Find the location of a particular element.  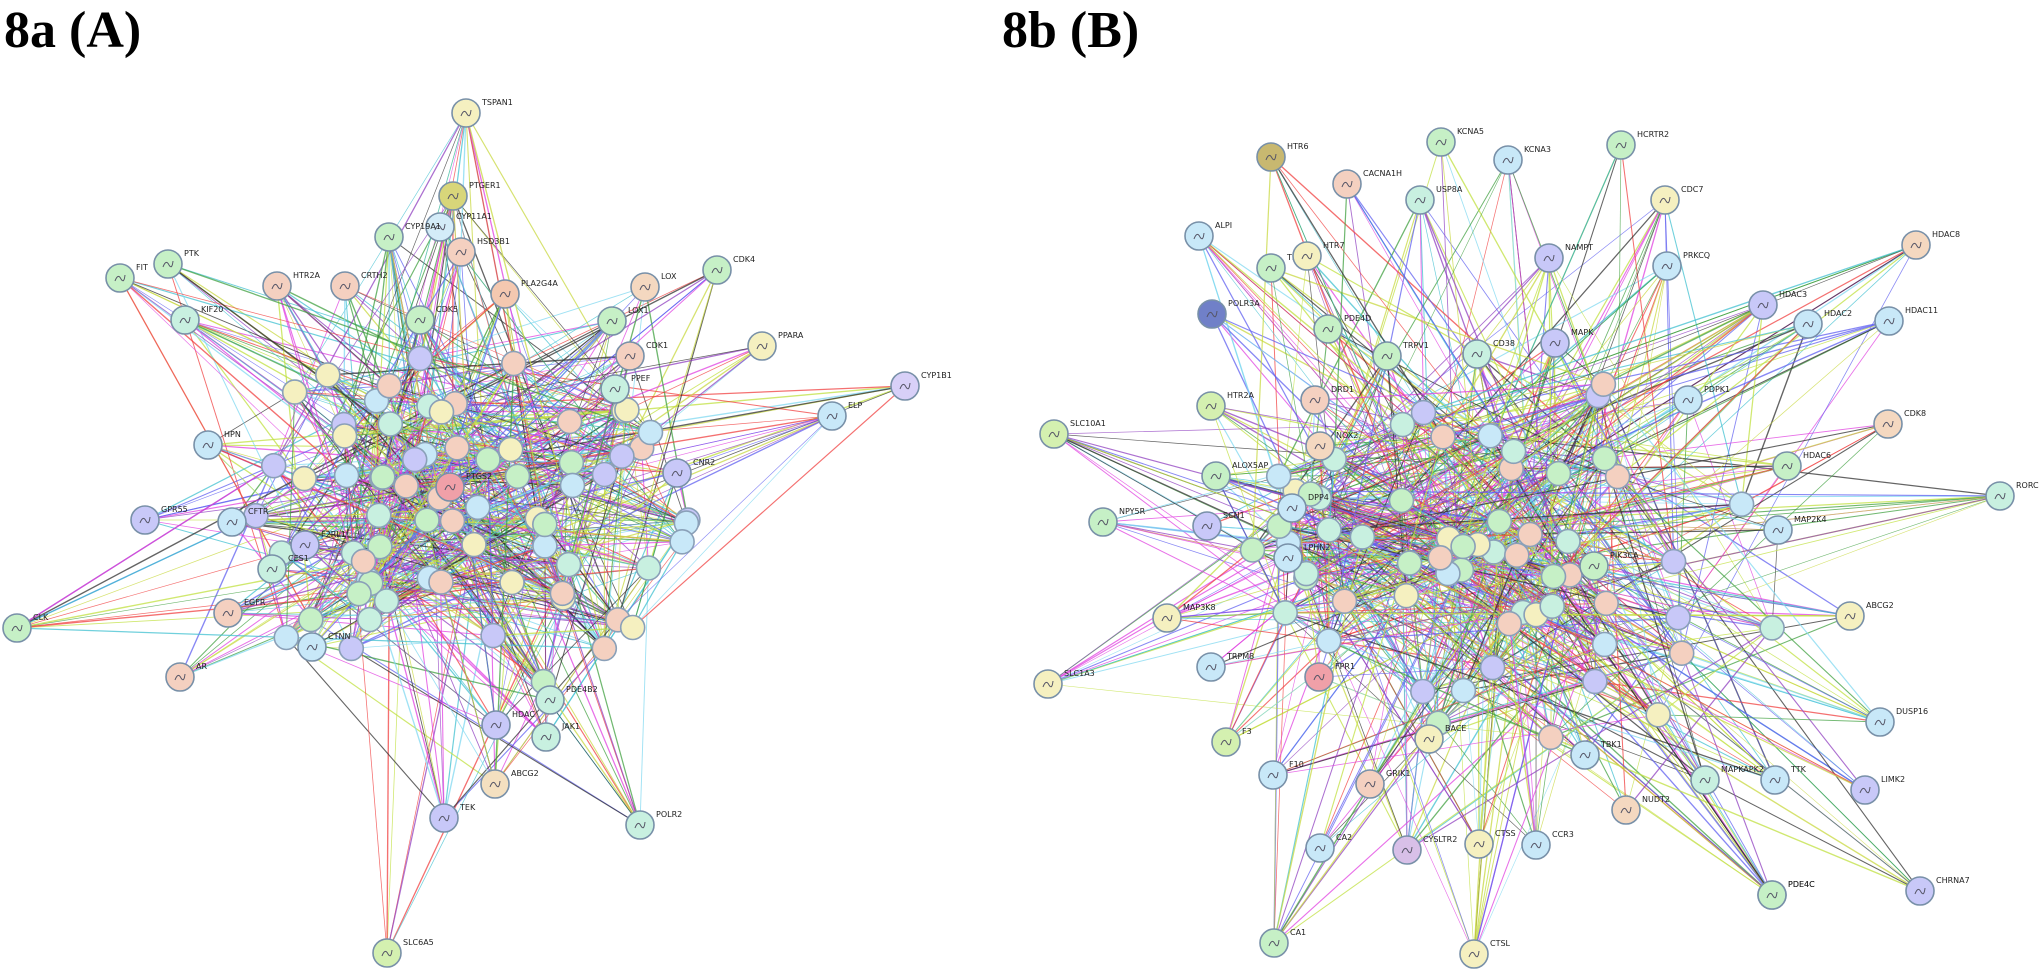

network-node: CTNN is located at coordinates (323, 647).